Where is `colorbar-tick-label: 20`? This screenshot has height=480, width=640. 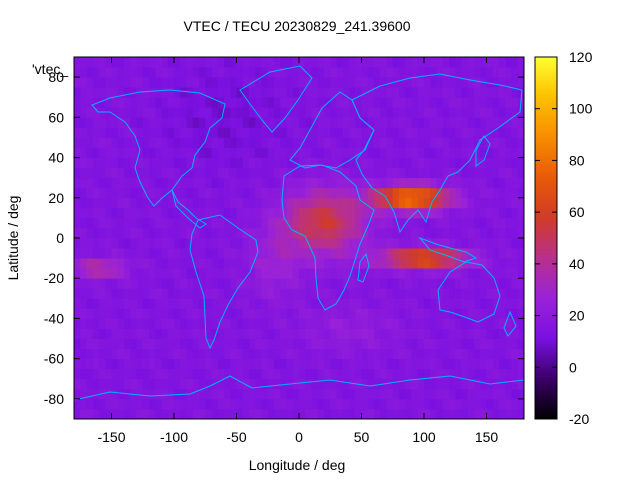 colorbar-tick-label: 20 is located at coordinates (577, 316).